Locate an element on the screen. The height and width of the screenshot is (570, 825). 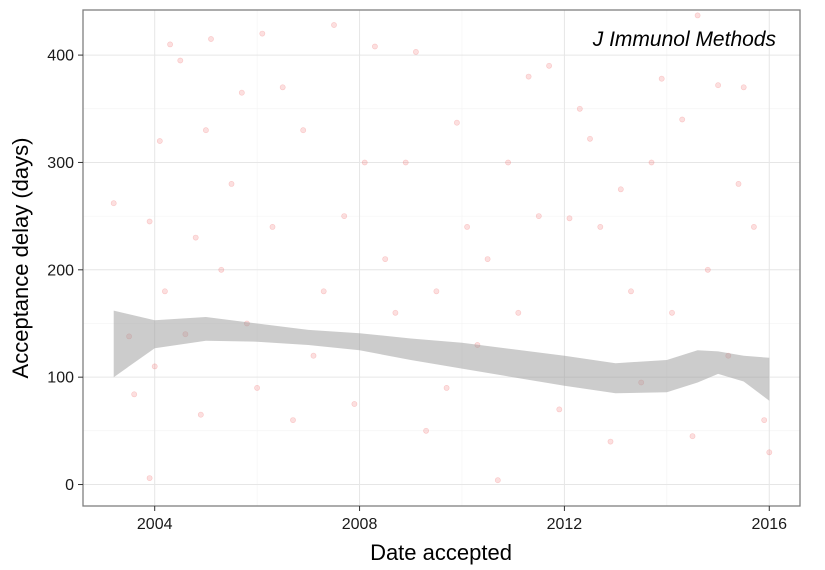
y-axis-title: Acceptance delay (days) is located at coordinates (20, 258).